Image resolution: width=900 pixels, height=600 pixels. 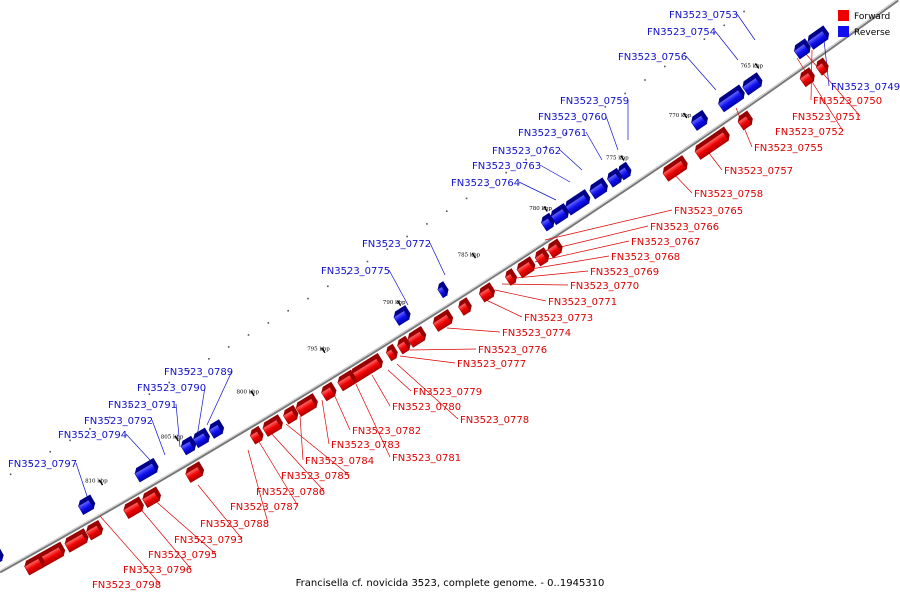 What do you see at coordinates (396, 244) in the screenshot?
I see `reverse-gene-label: FN3523_0772` at bounding box center [396, 244].